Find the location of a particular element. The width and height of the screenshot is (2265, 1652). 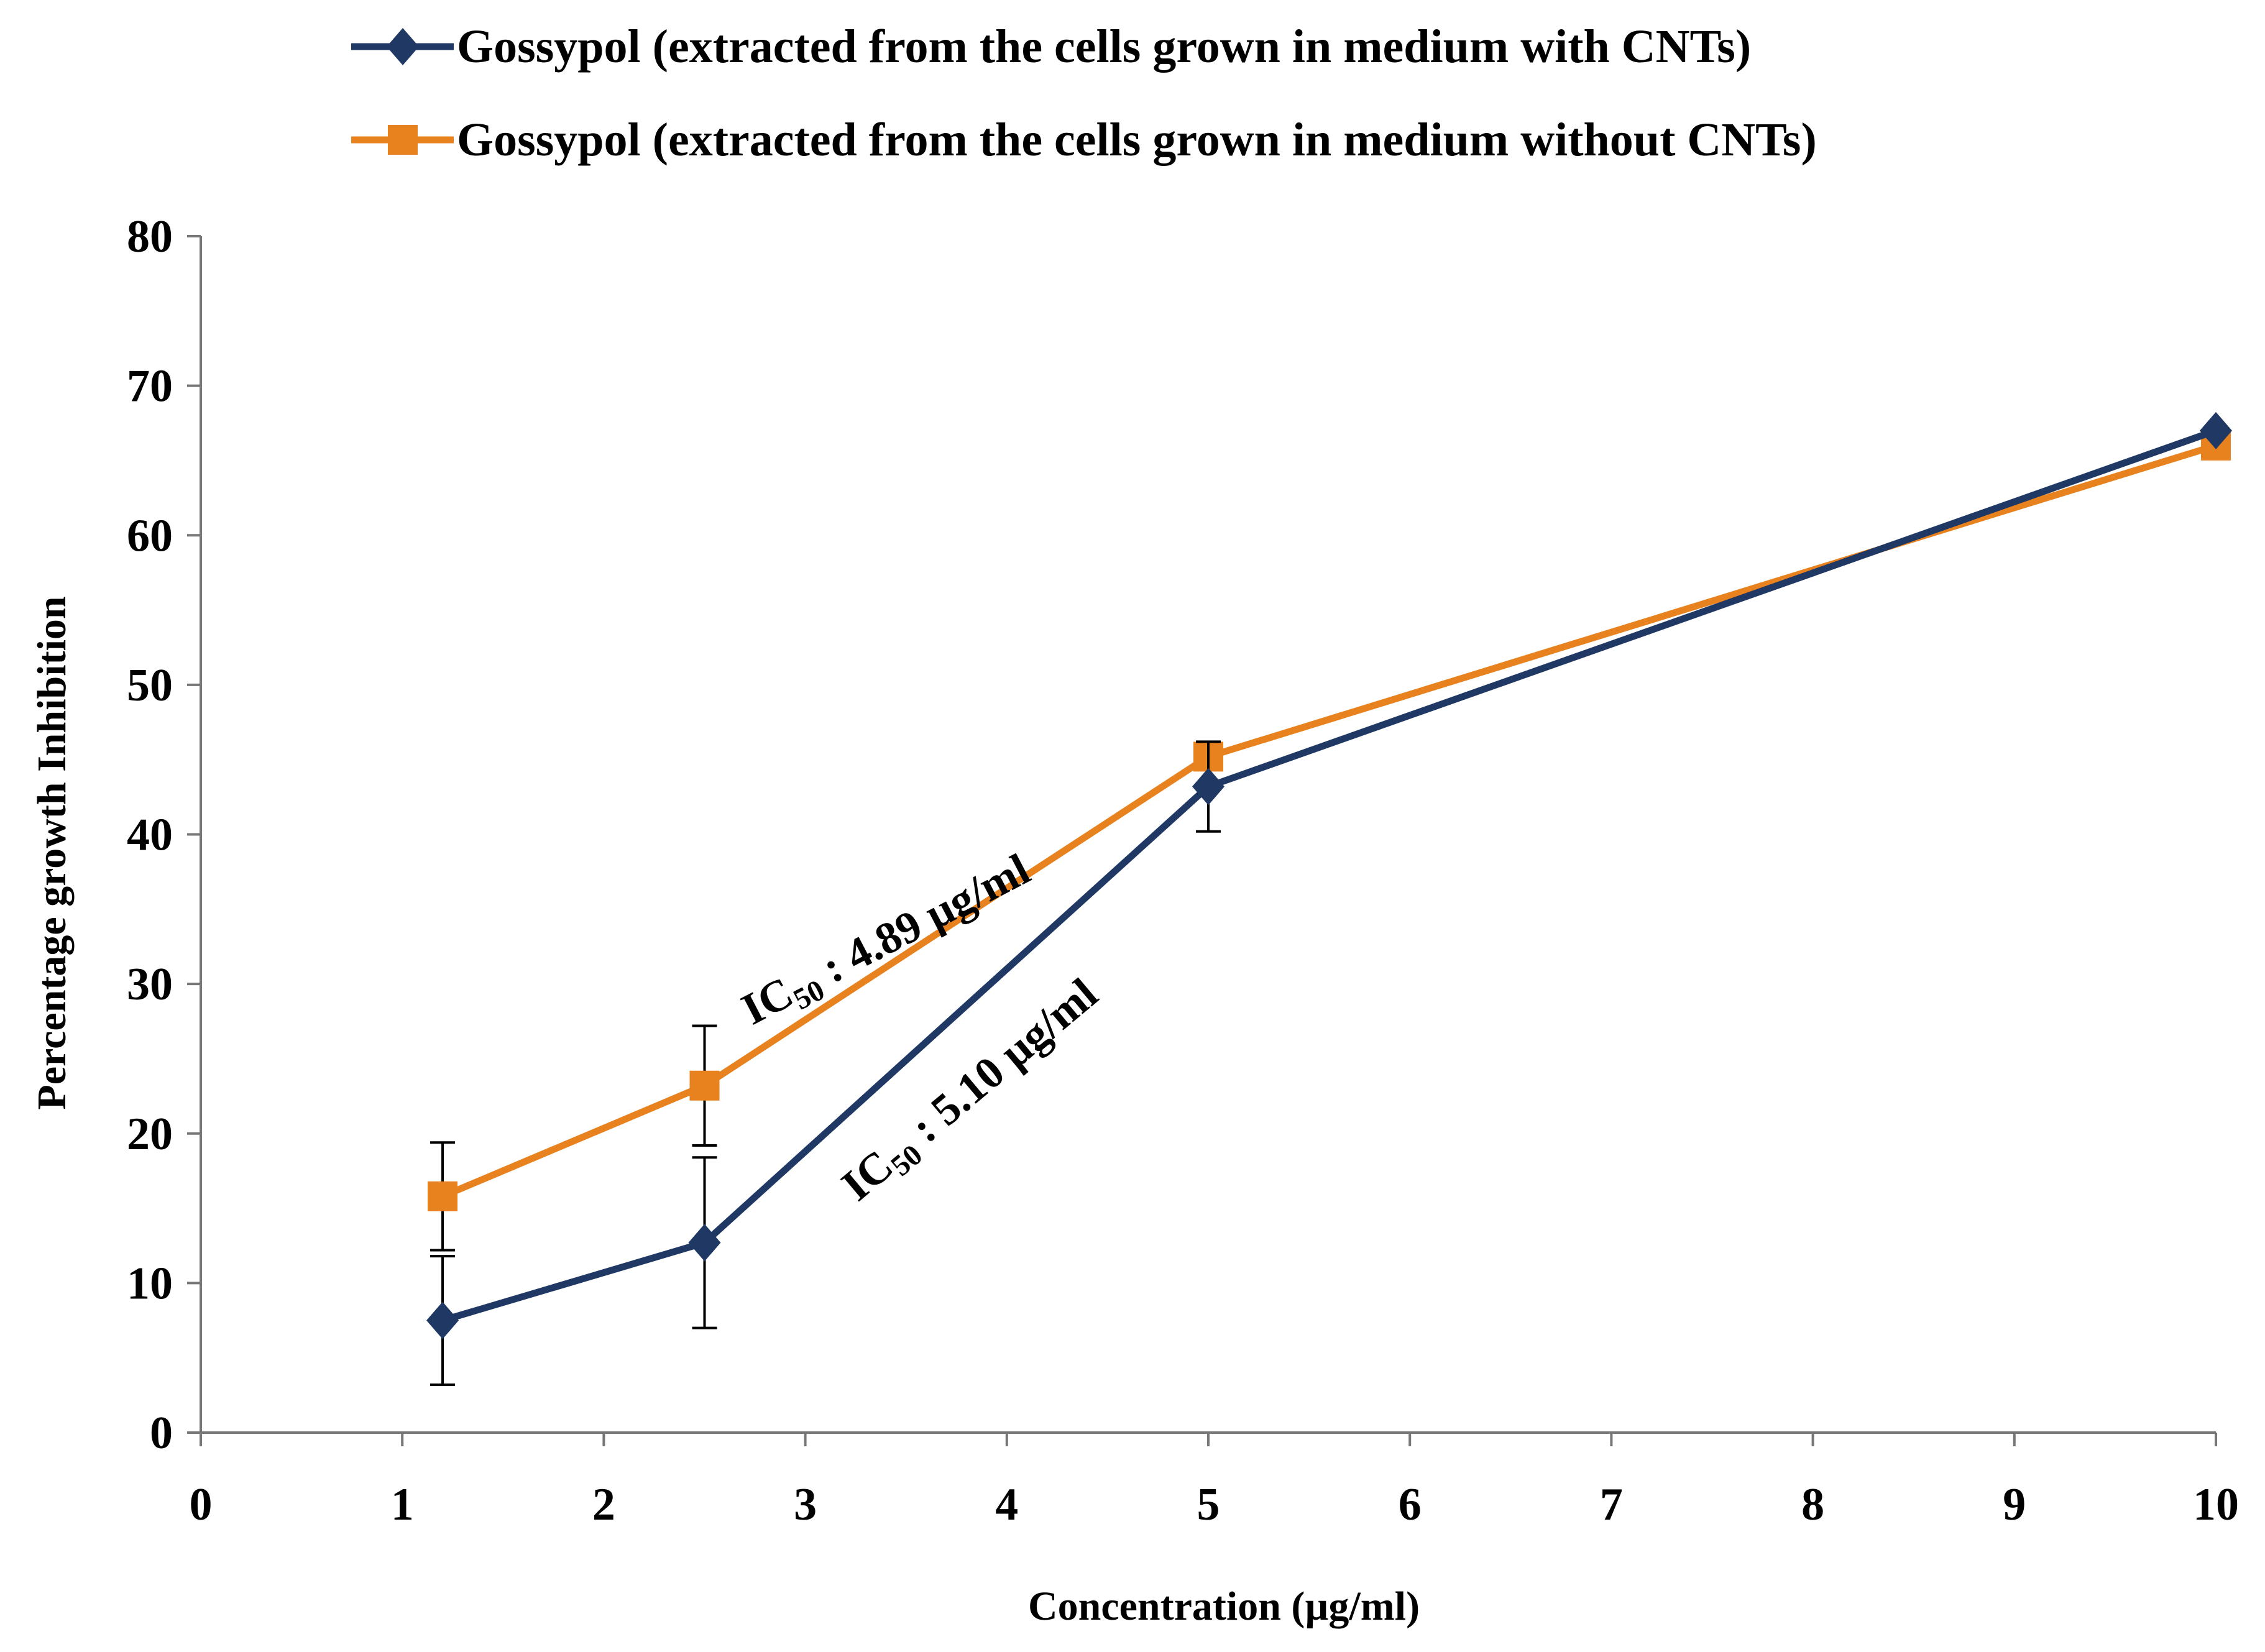

x-tick-label: 1 is located at coordinates (402, 1504).